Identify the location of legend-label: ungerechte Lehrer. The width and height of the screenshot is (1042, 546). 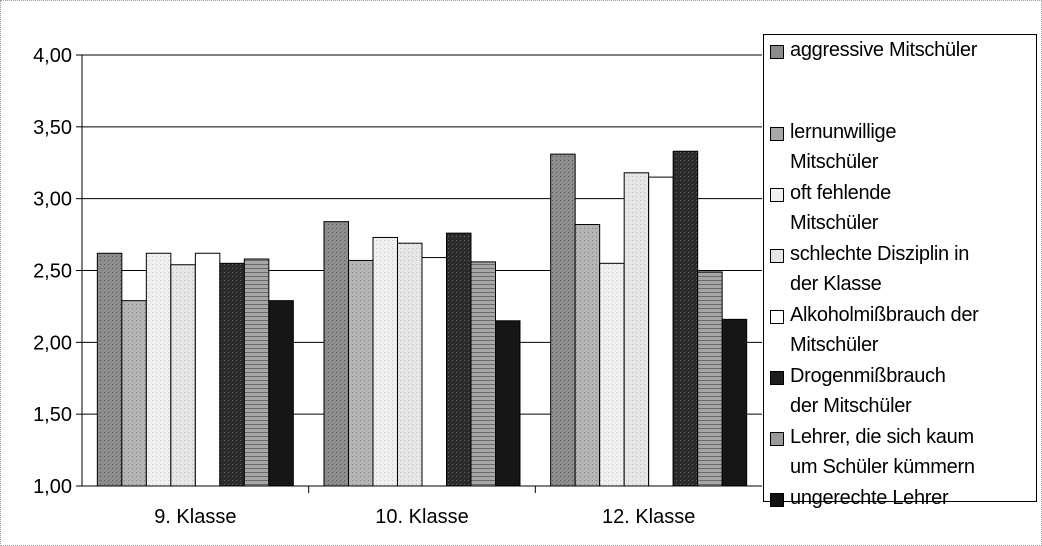
(869, 498).